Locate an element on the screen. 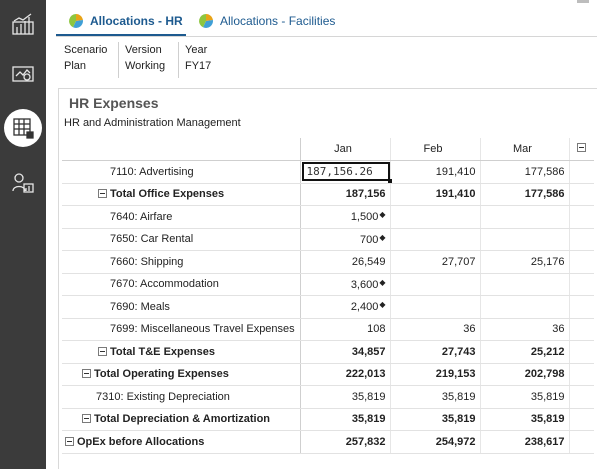  pov-year: Year FY17 is located at coordinates (208, 60).